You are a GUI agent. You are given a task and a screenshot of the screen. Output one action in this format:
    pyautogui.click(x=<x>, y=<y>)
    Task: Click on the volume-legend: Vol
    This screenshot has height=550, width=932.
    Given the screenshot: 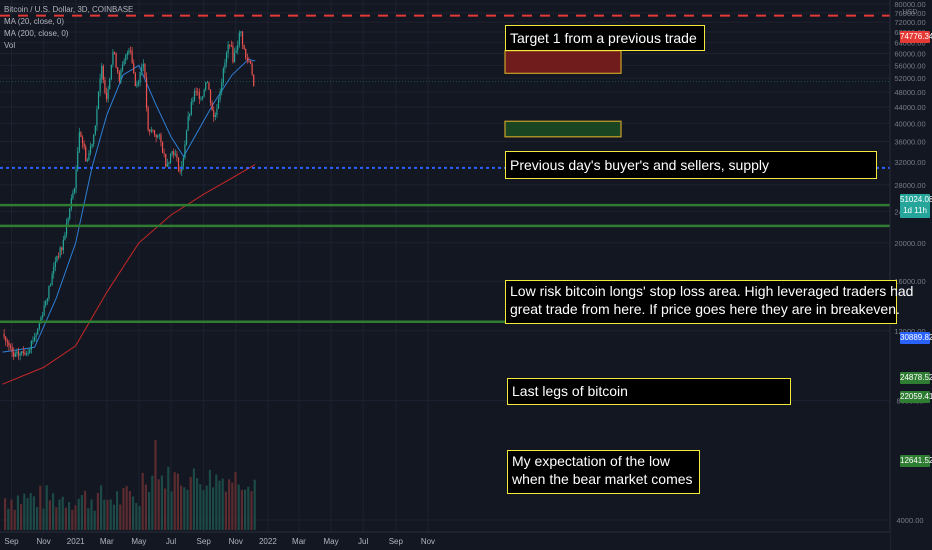 What is the action you would take?
    pyautogui.click(x=10, y=45)
    